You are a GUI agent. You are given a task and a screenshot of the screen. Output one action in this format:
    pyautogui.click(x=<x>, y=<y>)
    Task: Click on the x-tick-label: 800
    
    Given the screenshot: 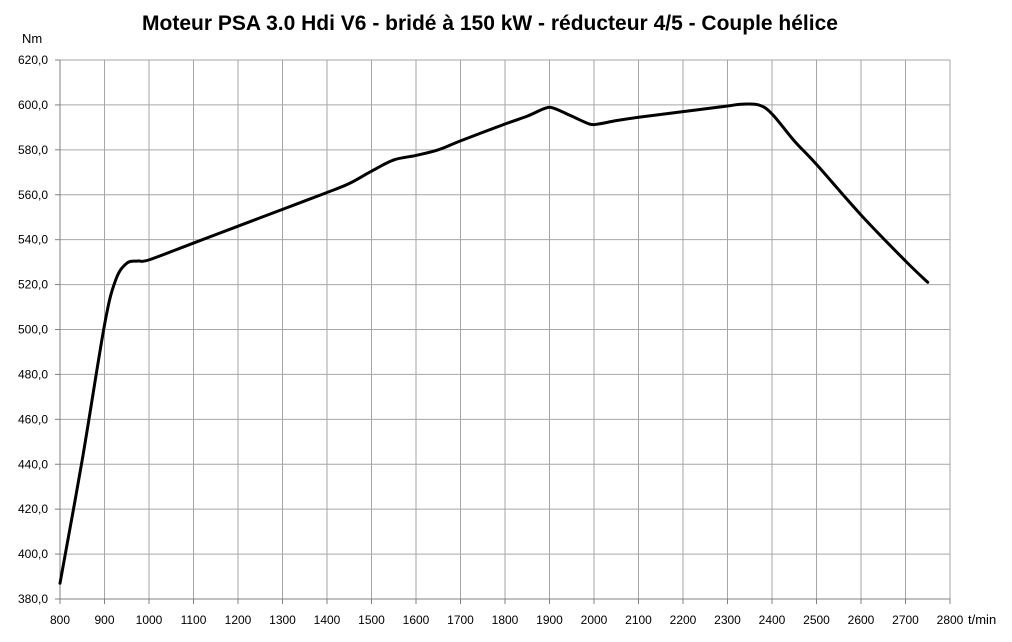 What is the action you would take?
    pyautogui.click(x=60, y=620)
    